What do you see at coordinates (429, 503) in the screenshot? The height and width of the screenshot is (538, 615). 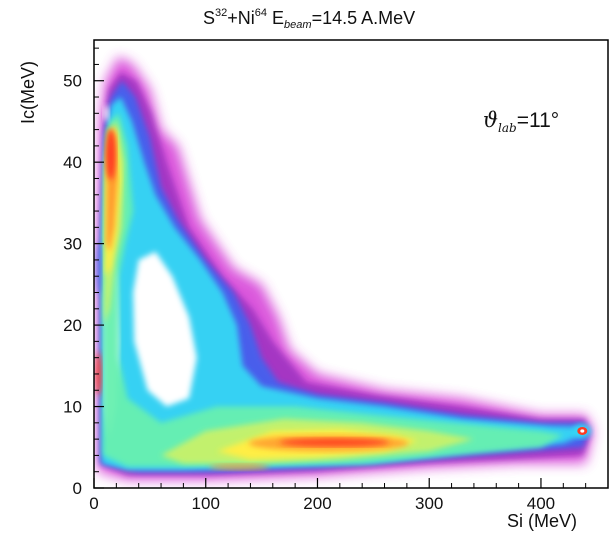 I see `x-tick-label: 300` at bounding box center [429, 503].